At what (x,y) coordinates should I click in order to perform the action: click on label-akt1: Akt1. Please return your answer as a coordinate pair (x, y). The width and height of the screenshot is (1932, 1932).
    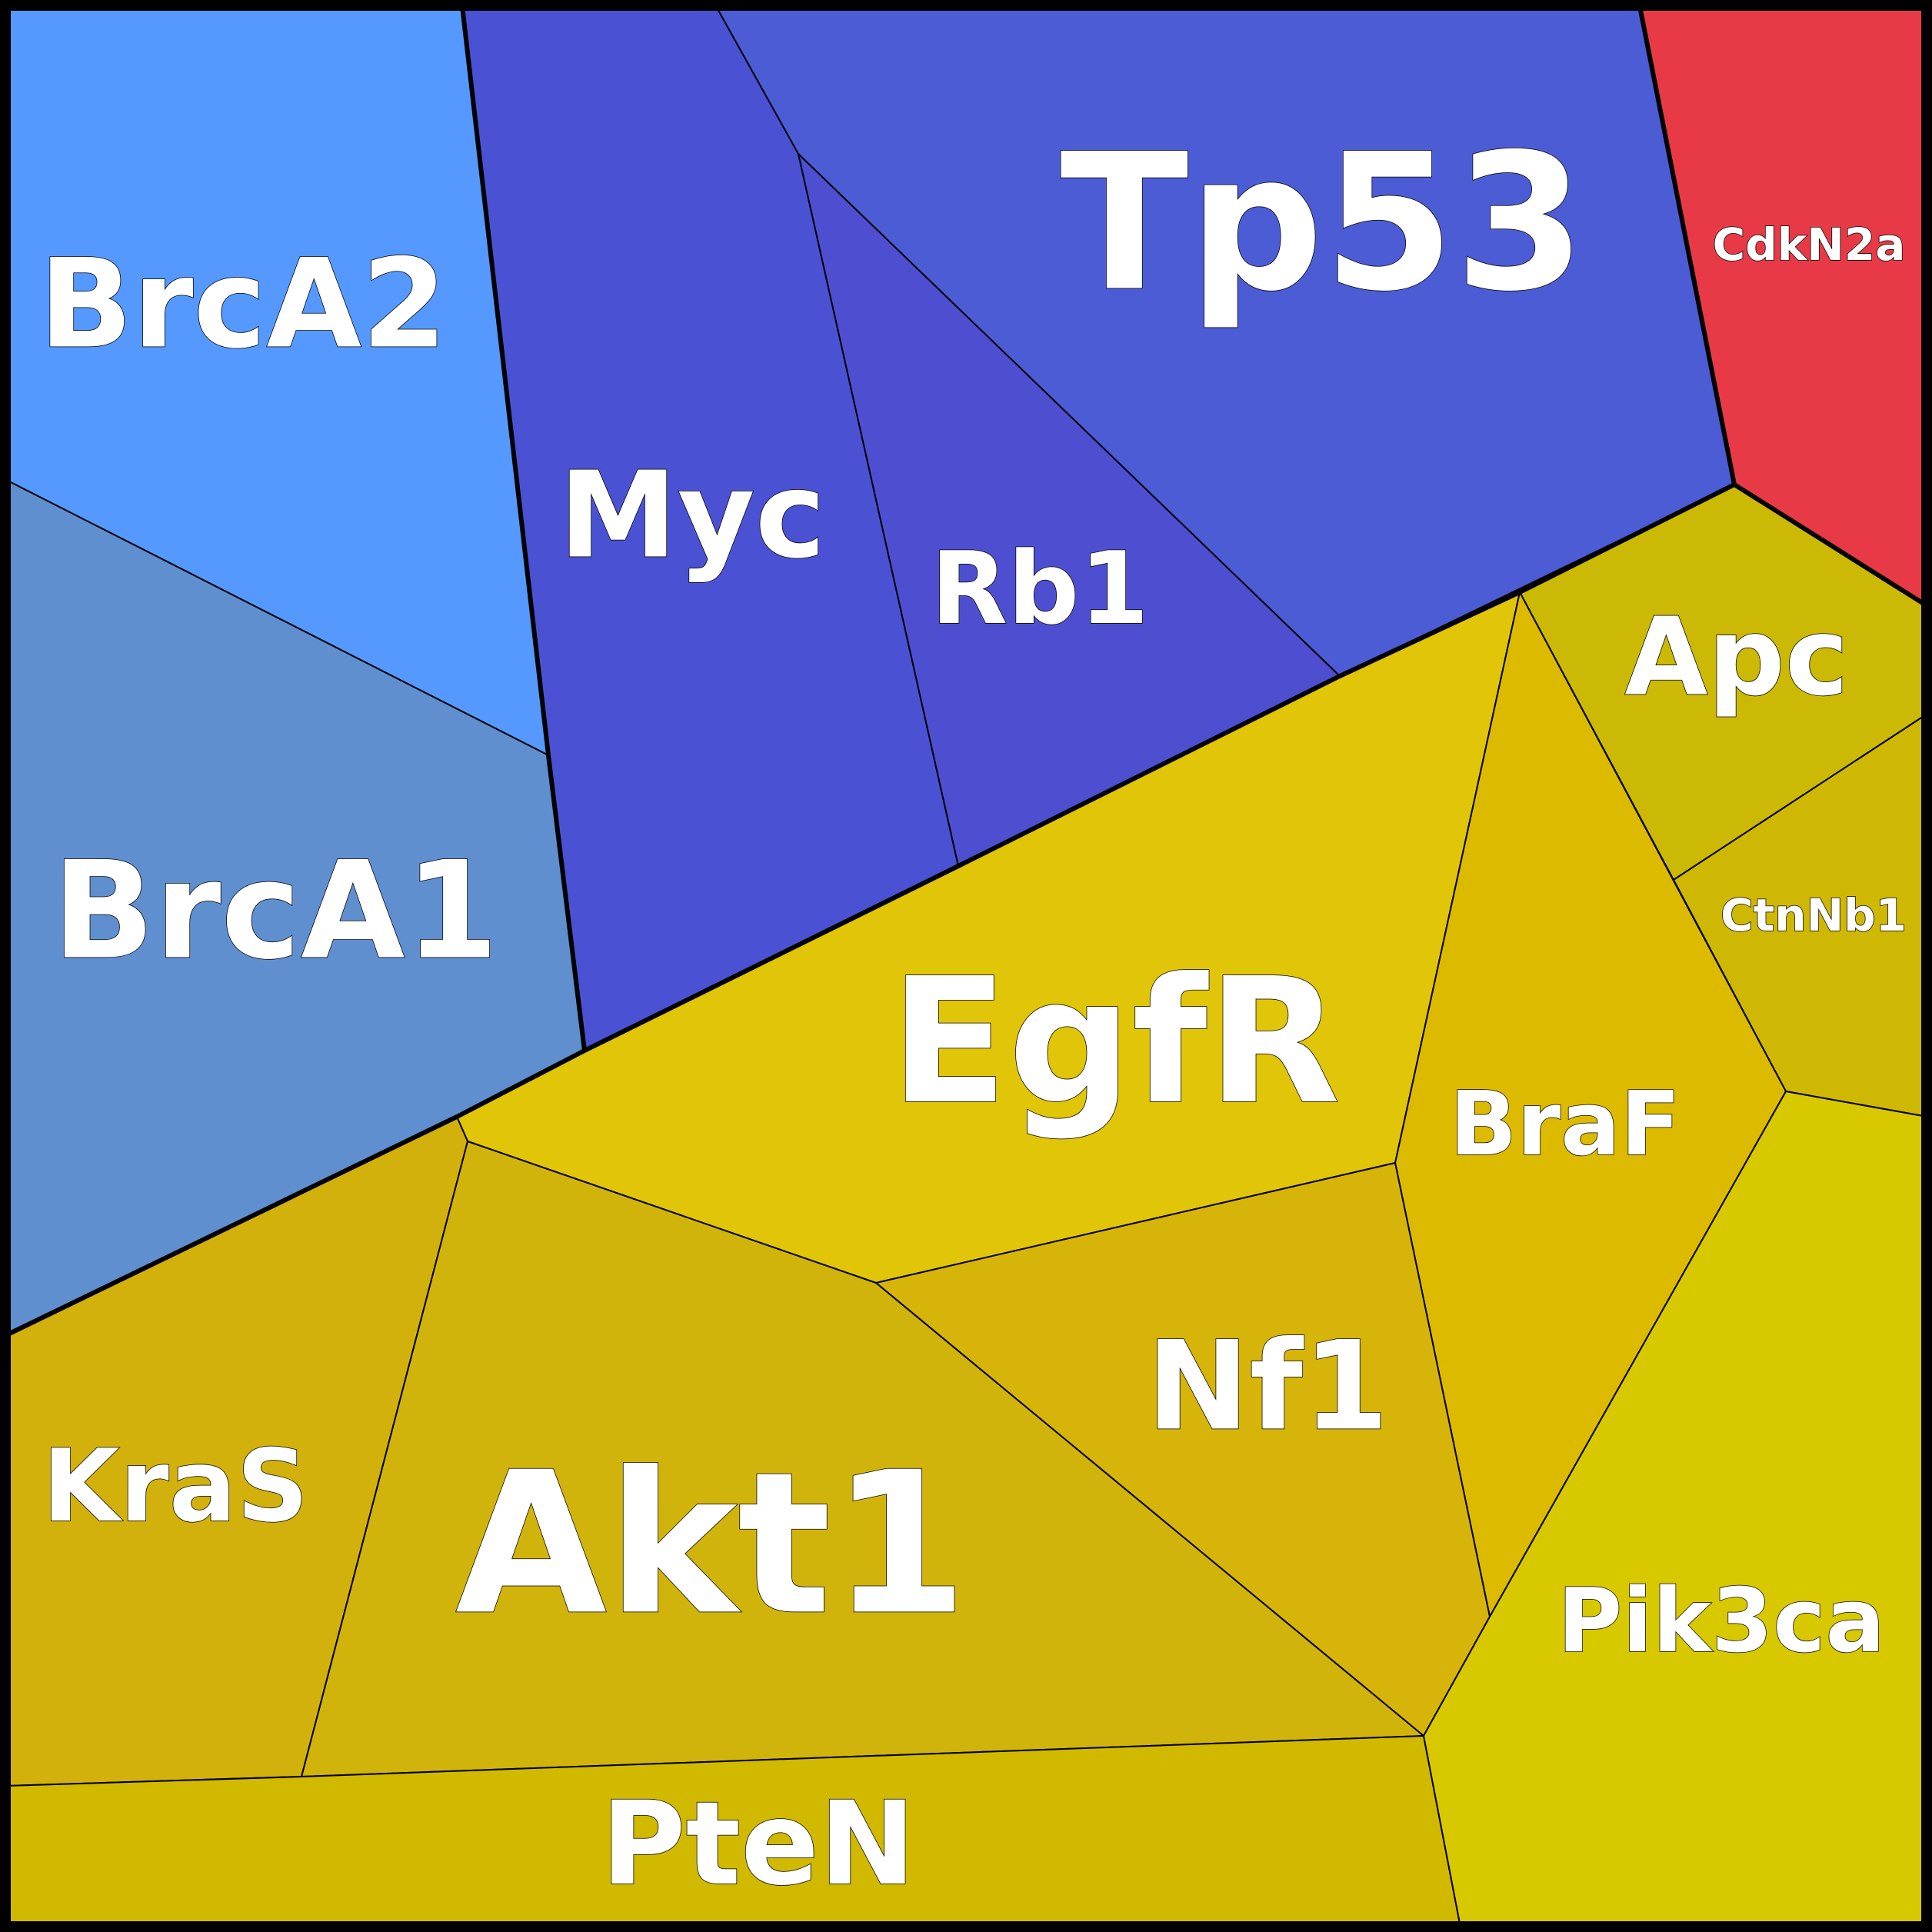
    Looking at the image, I should click on (711, 1545).